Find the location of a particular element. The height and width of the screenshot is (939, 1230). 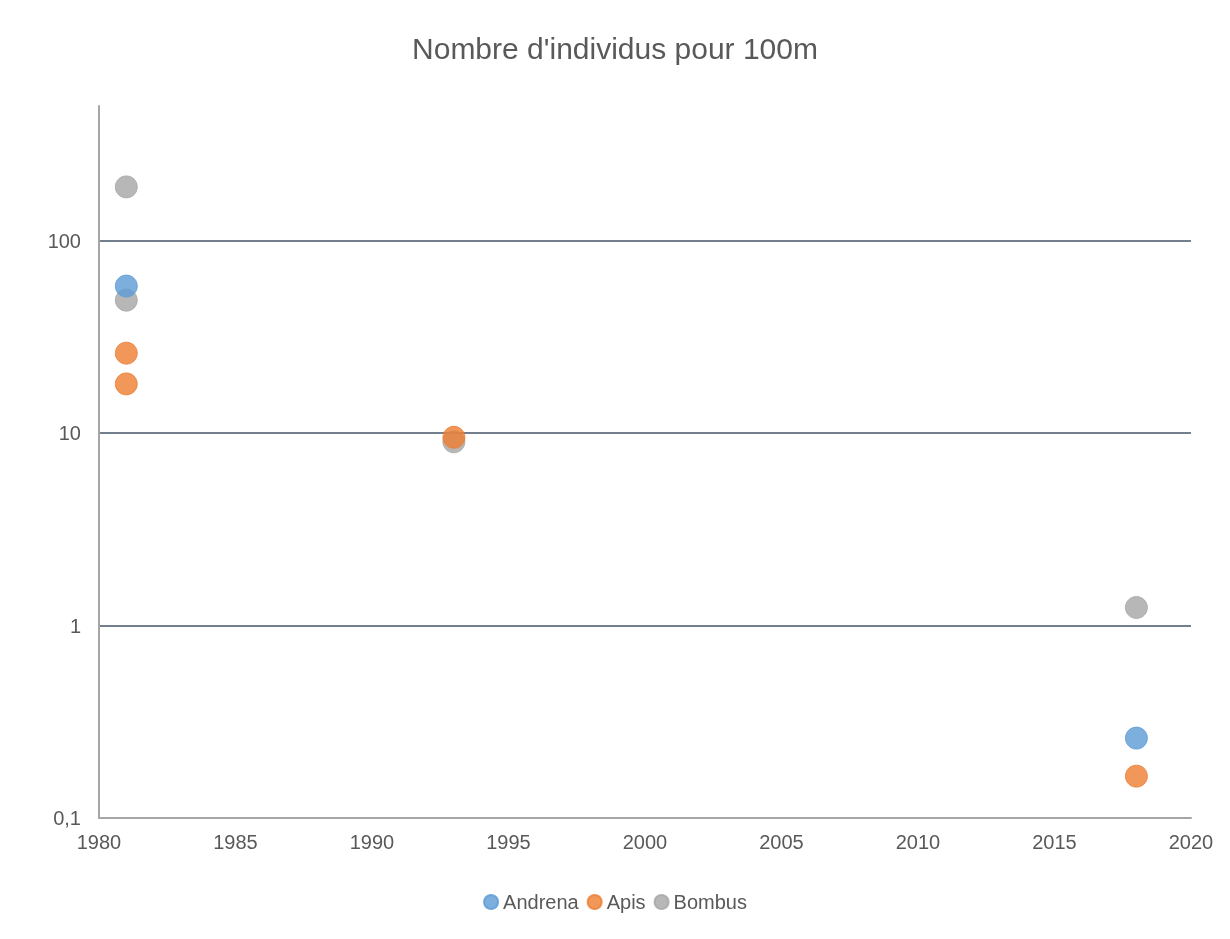

y-tick-label: 10 is located at coordinates (69, 433).